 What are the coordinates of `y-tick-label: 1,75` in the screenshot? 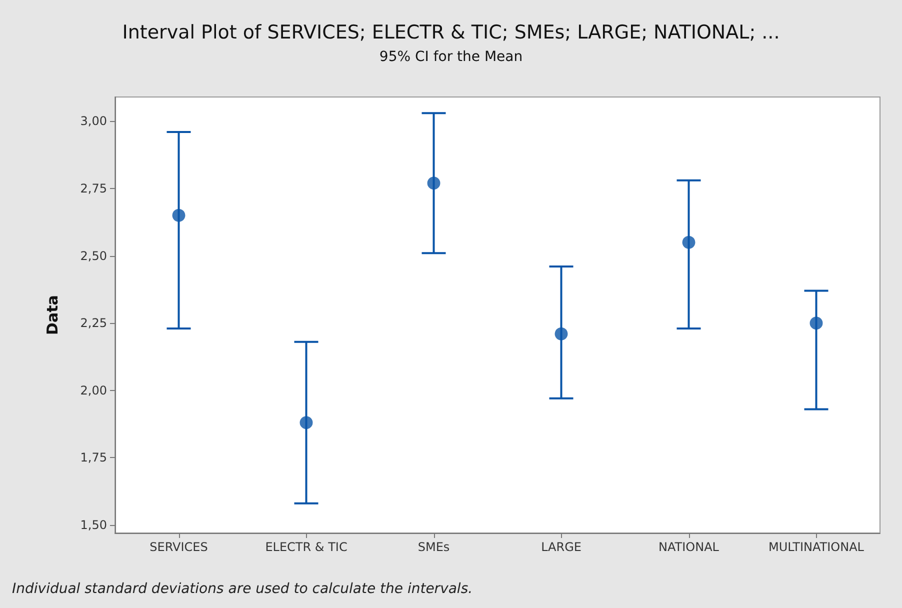 It's located at (93, 457).